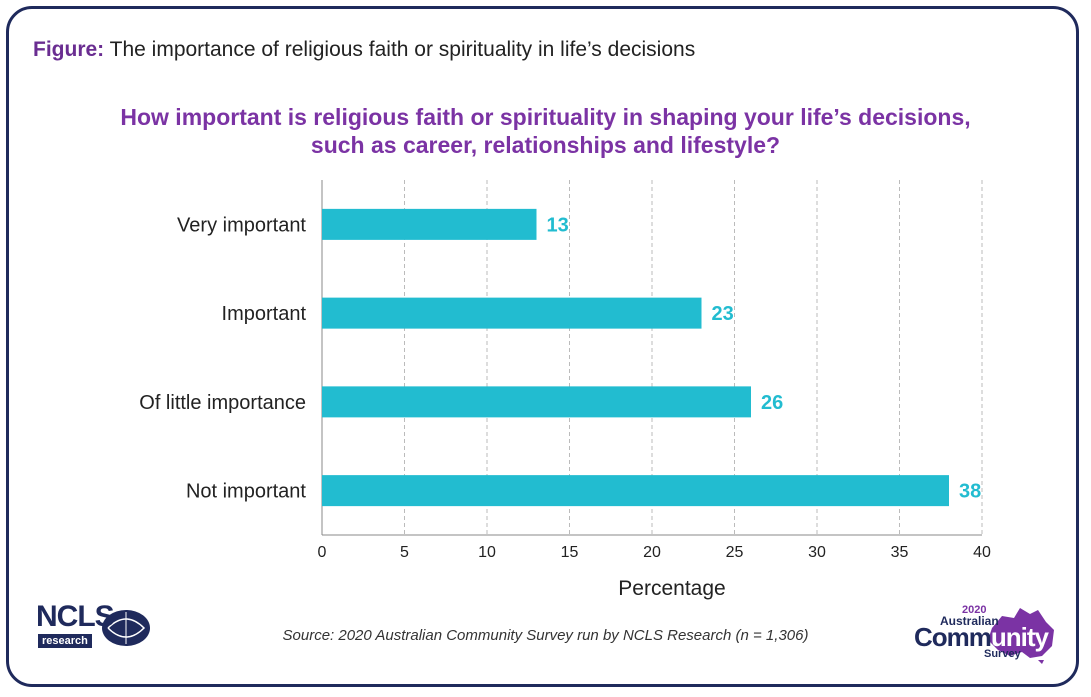  Describe the element at coordinates (772, 403) in the screenshot. I see `data-label: 26` at that location.